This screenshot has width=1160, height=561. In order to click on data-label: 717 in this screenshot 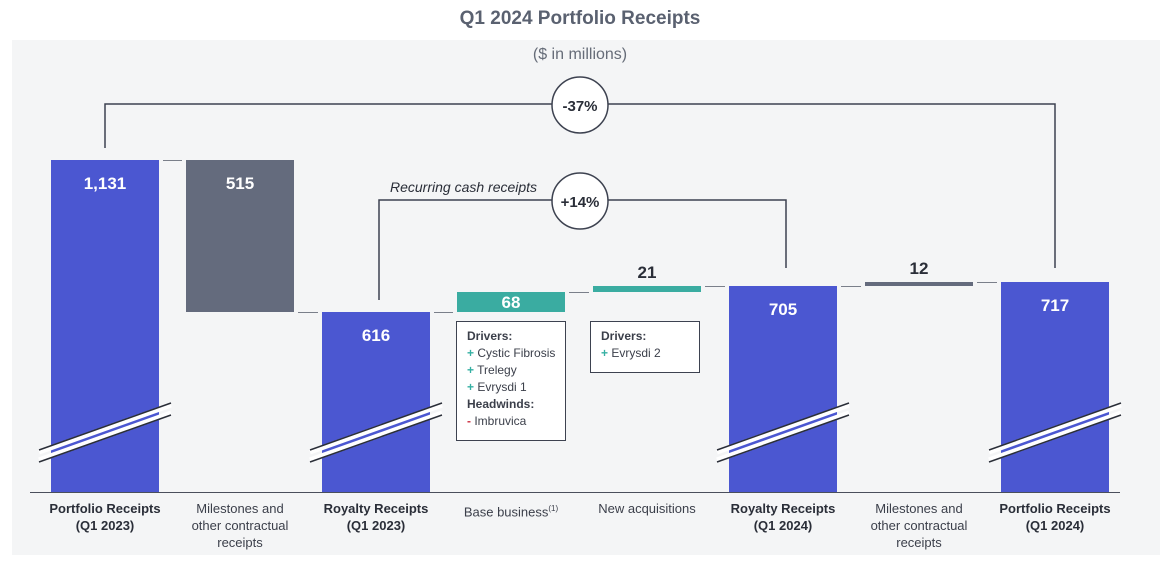, I will do `click(1055, 305)`.